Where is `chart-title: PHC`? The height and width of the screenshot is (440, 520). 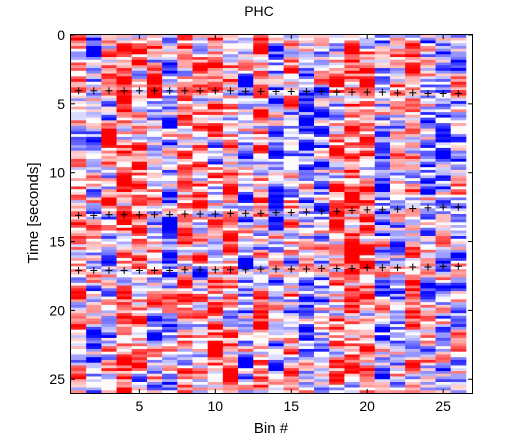 chart-title: PHC is located at coordinates (259, 11).